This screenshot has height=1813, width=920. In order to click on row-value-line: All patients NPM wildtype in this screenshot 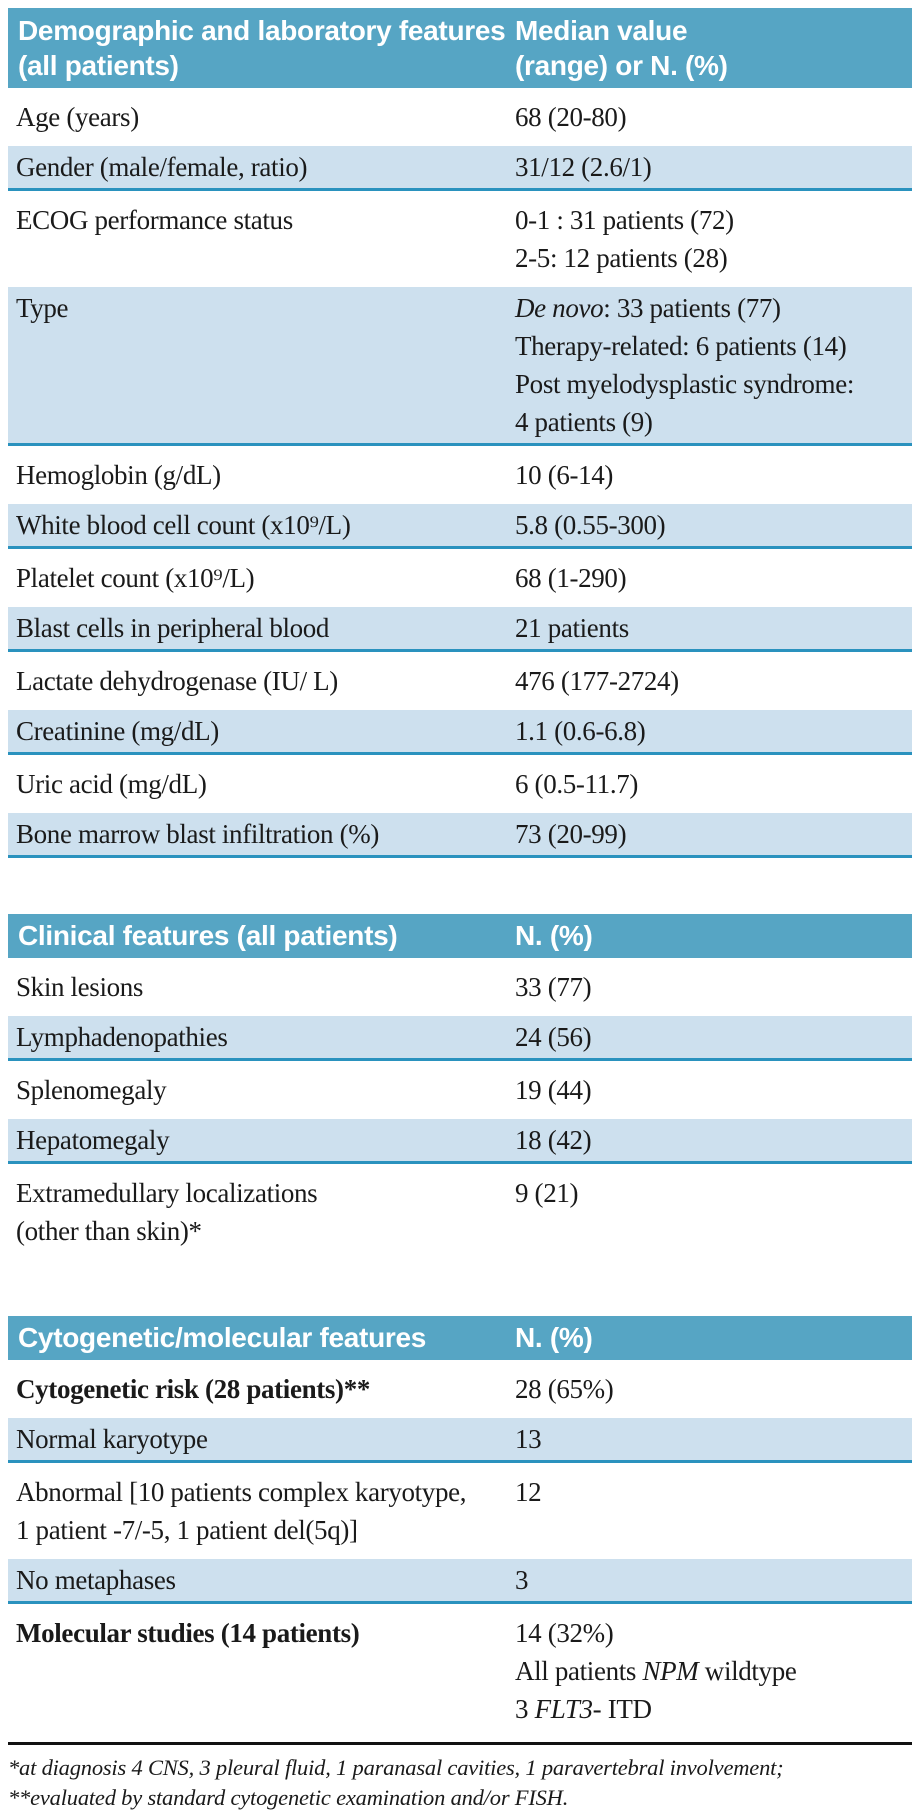, I will do `click(713, 1671)`.